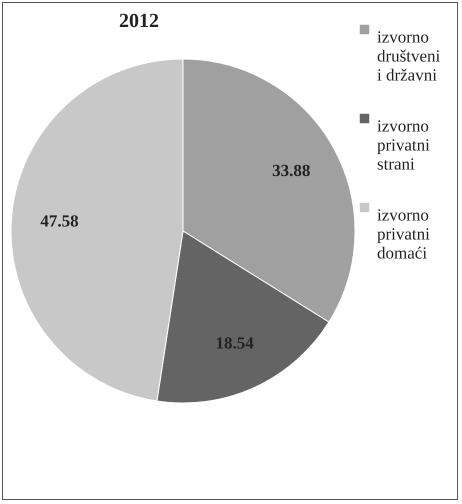  I want to click on data-label: 33.88, so click(291, 170).